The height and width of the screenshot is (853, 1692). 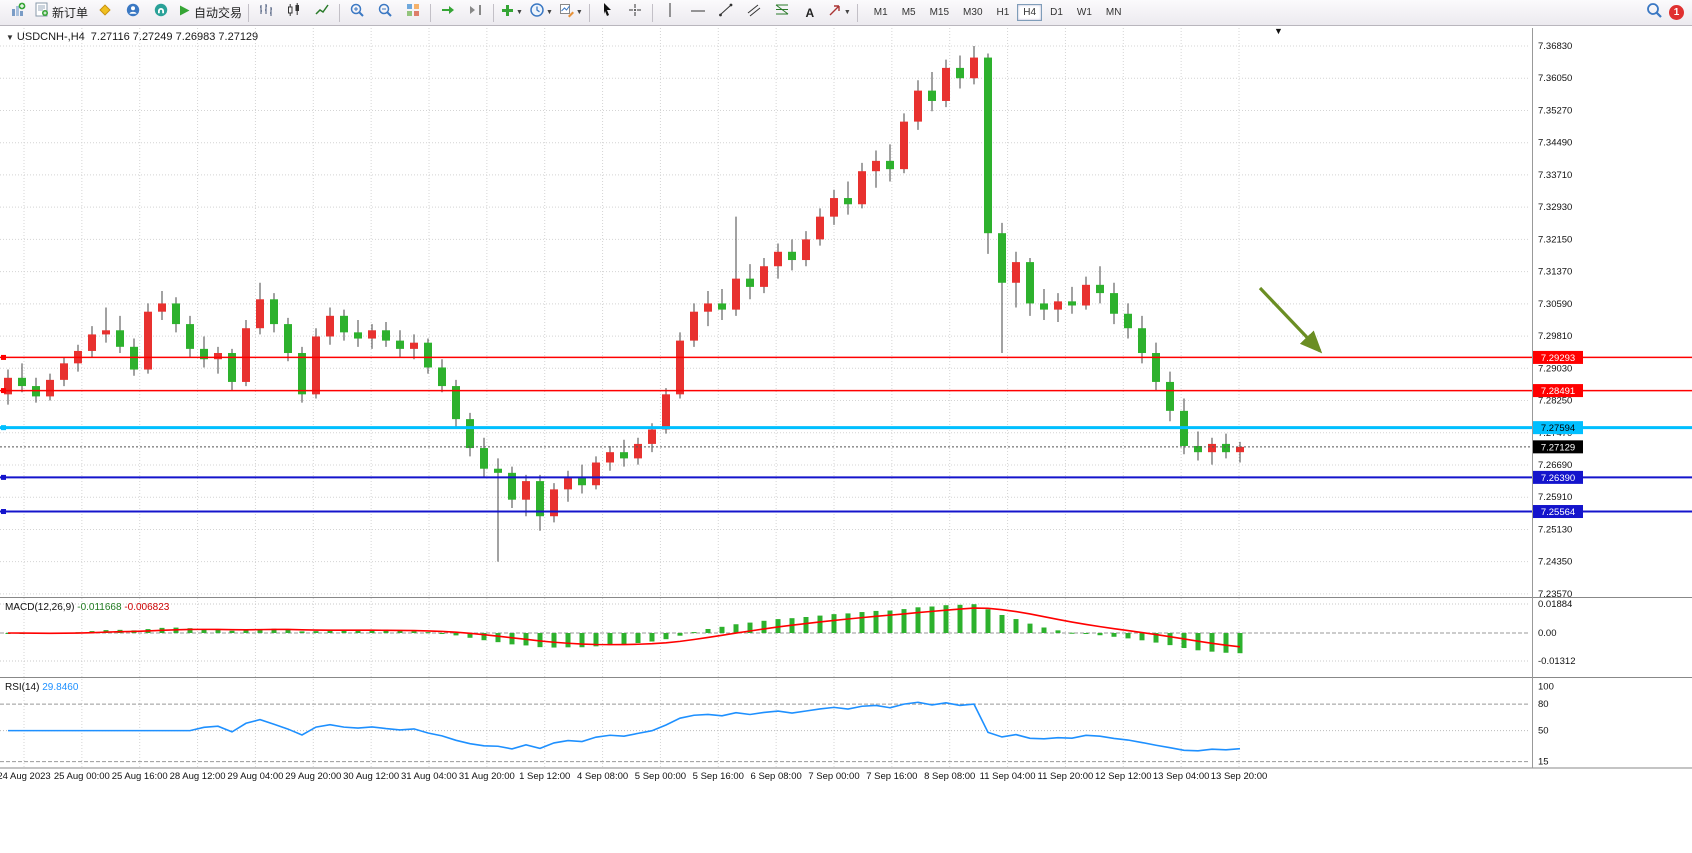 What do you see at coordinates (42, 12) in the screenshot?
I see `new-order-icon` at bounding box center [42, 12].